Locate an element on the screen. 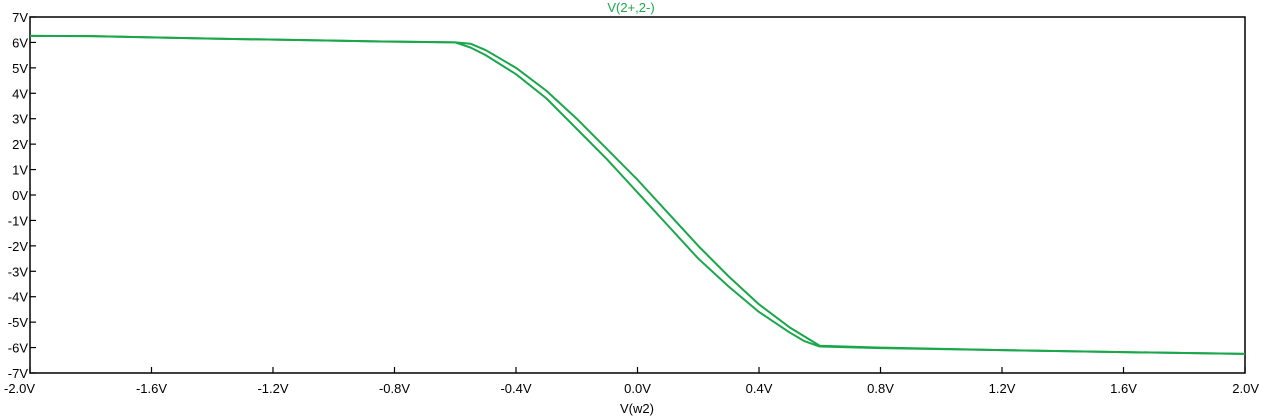 The height and width of the screenshot is (418, 1263). y-tick-label: 1V is located at coordinates (20, 170).